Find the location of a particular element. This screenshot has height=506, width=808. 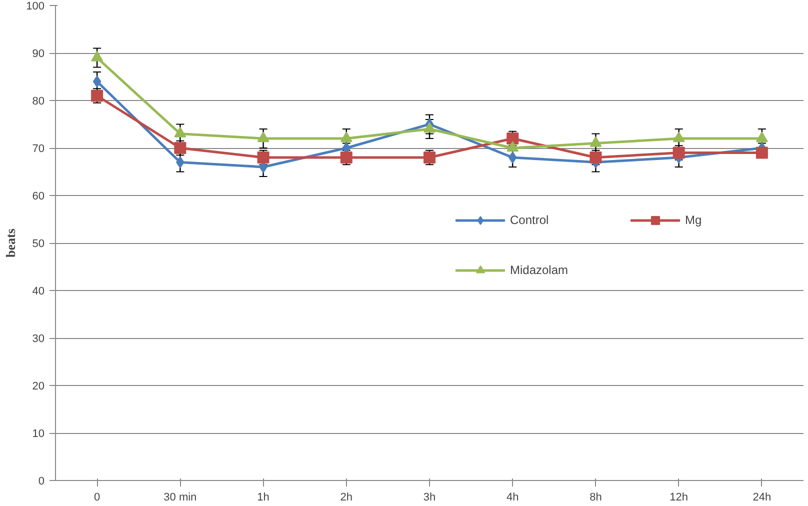

x-tick-label: 1h is located at coordinates (263, 498).